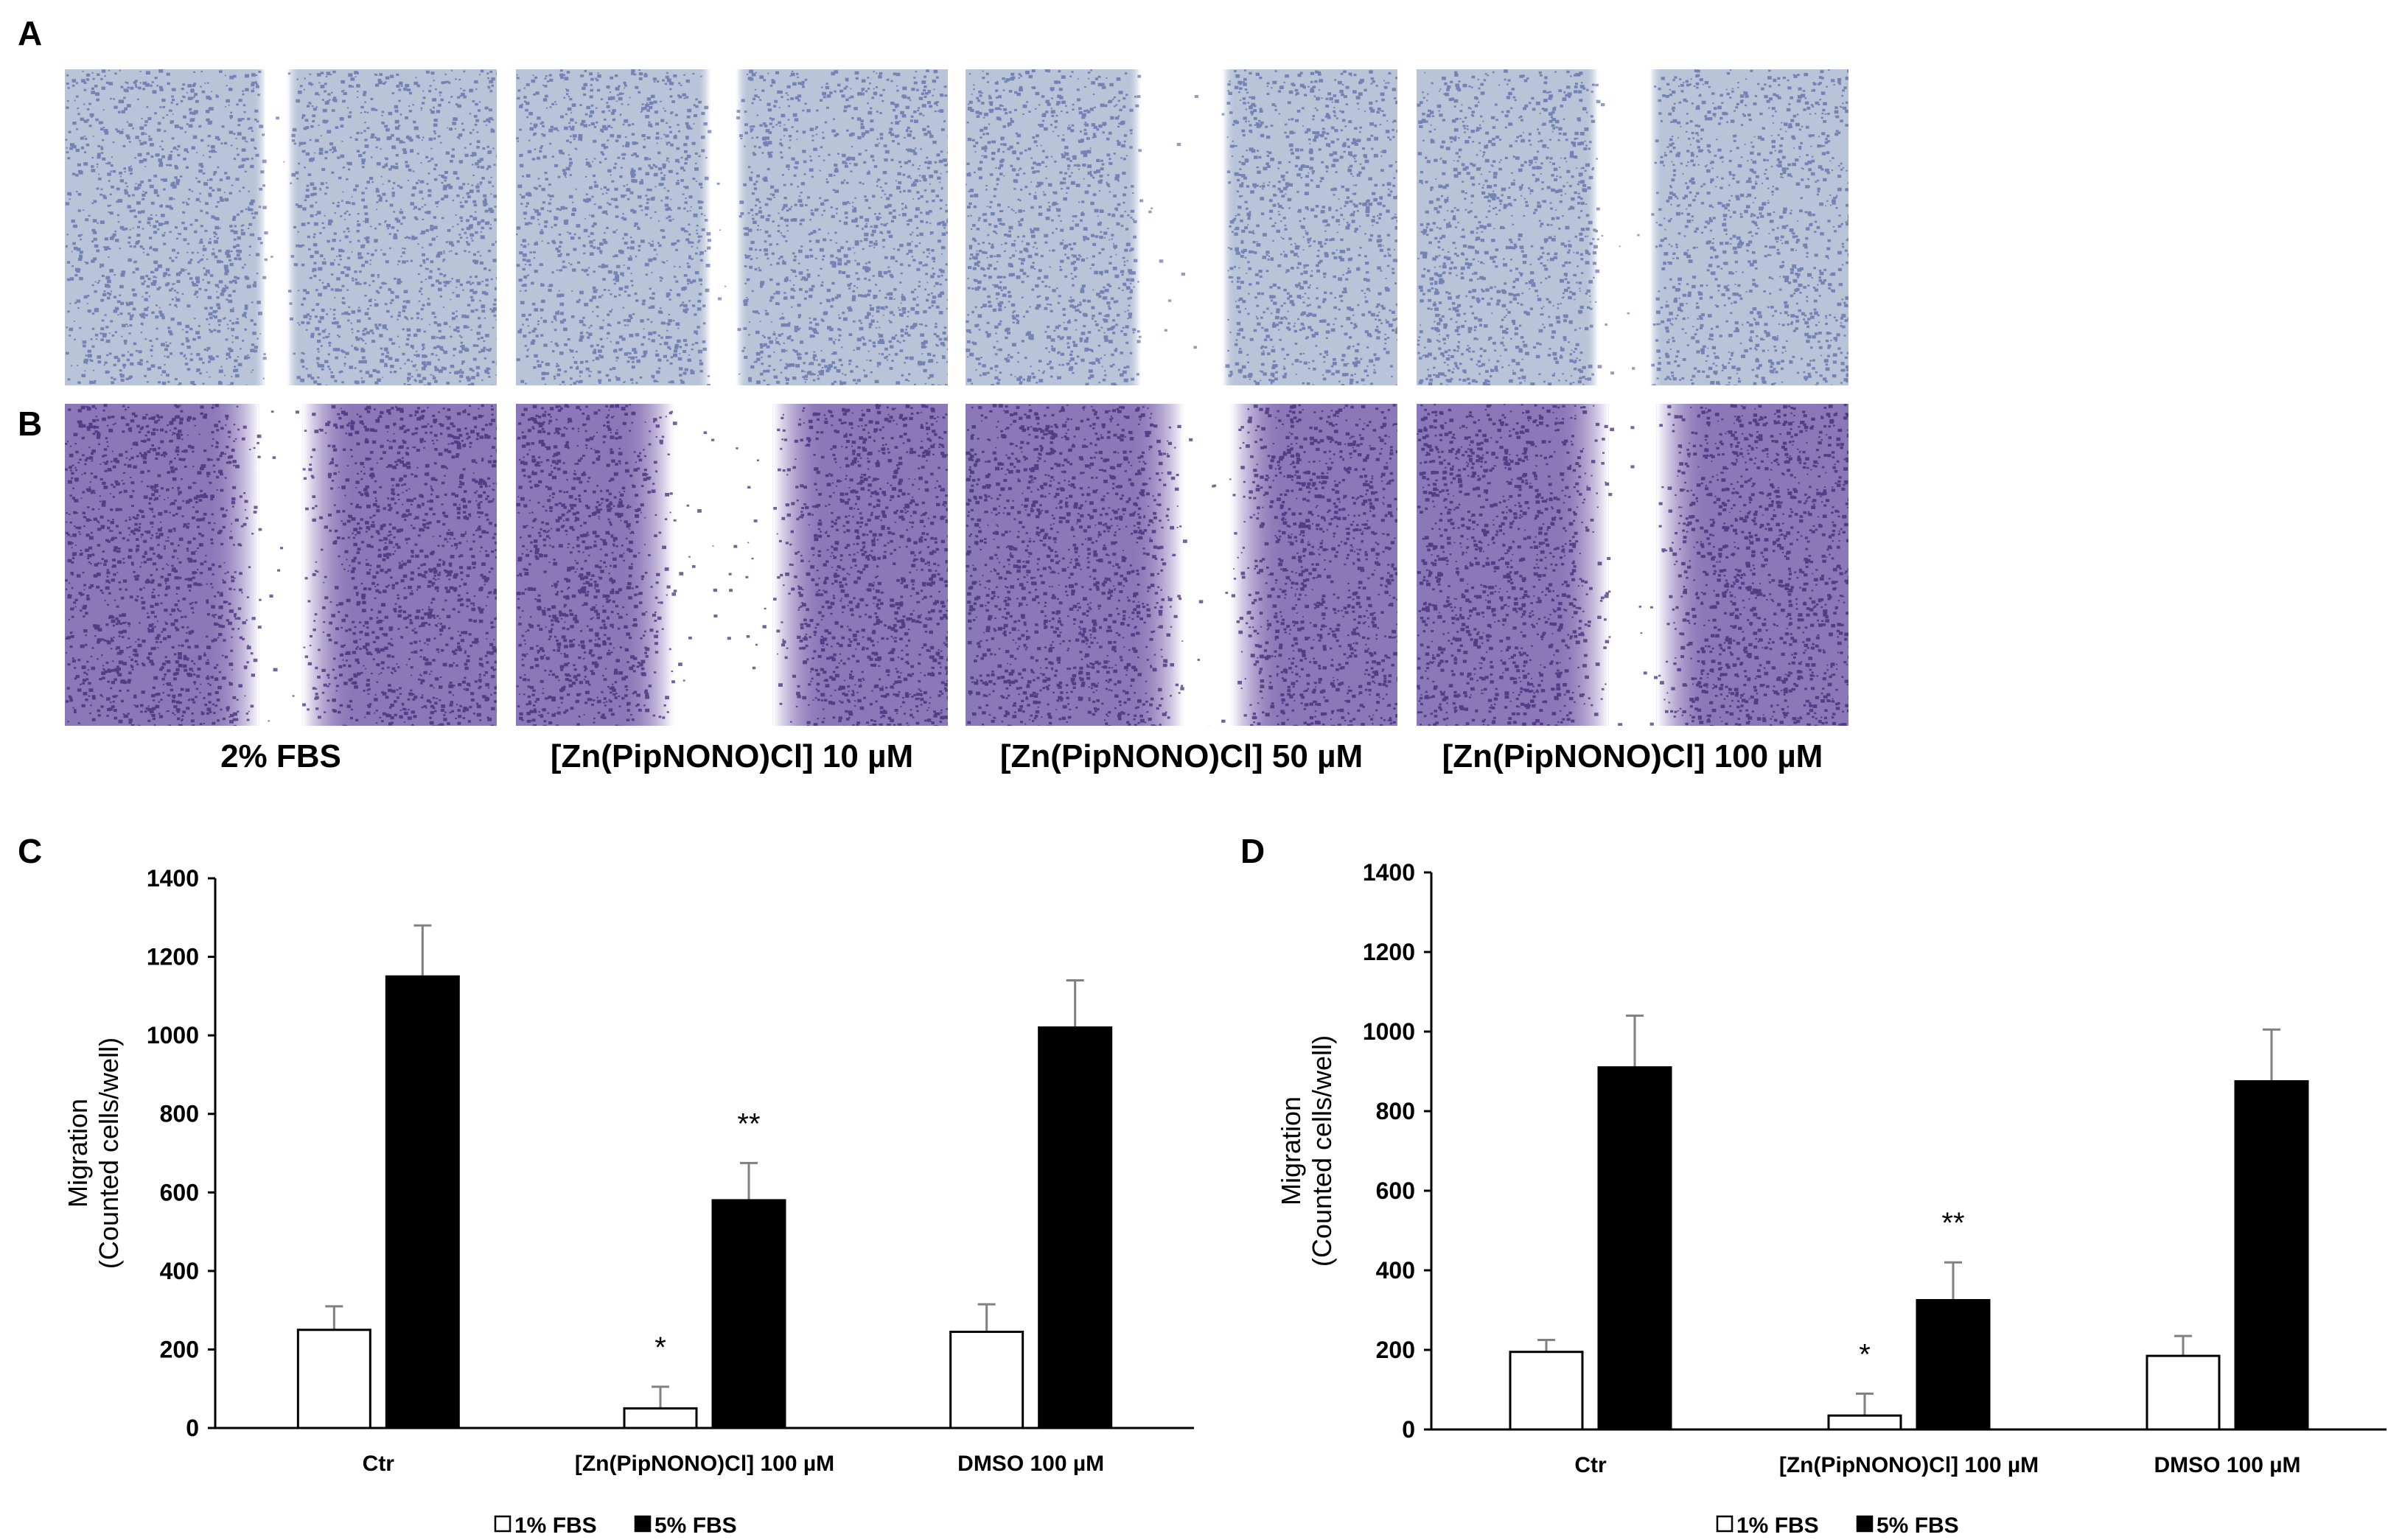 The image size is (2402, 1540). Describe the element at coordinates (1633, 756) in the screenshot. I see `caption-4: [Zn(PipNONO)Cl] 100 µM` at that location.